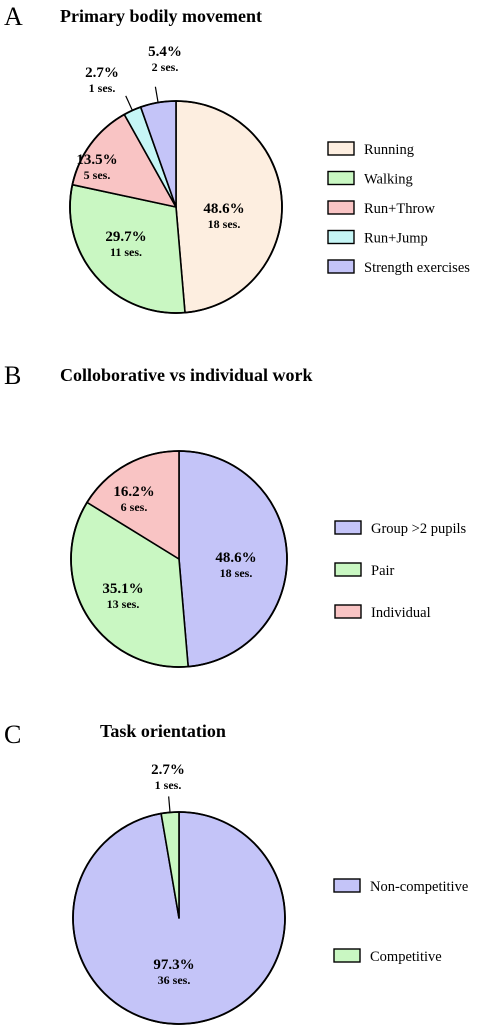 The height and width of the screenshot is (1031, 489). Describe the element at coordinates (341, 237) in the screenshot. I see `legend-swatch-run-jump` at that location.